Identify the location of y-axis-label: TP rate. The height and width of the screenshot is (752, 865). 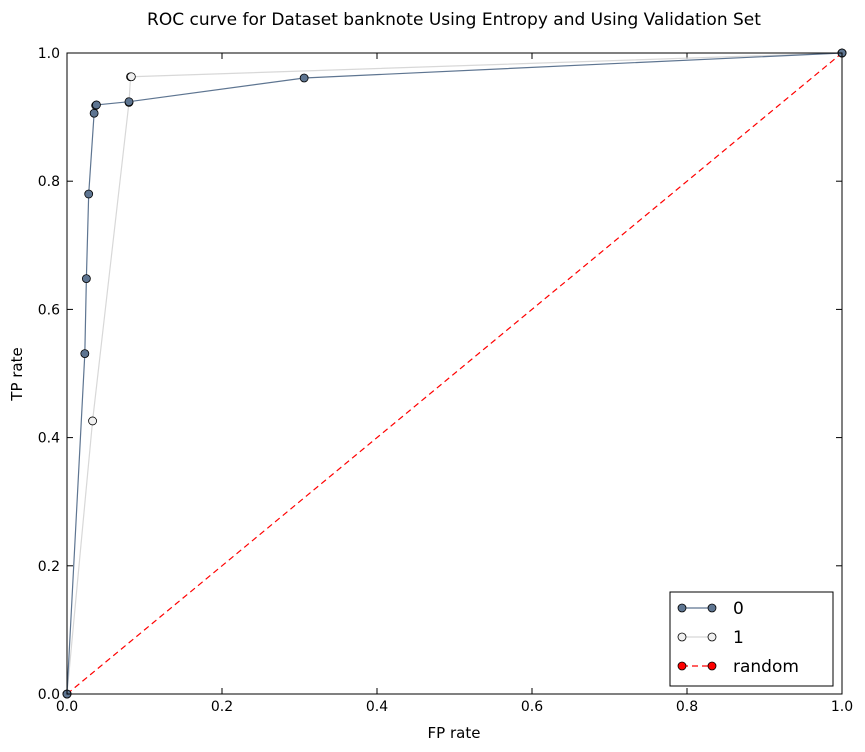
(17, 374).